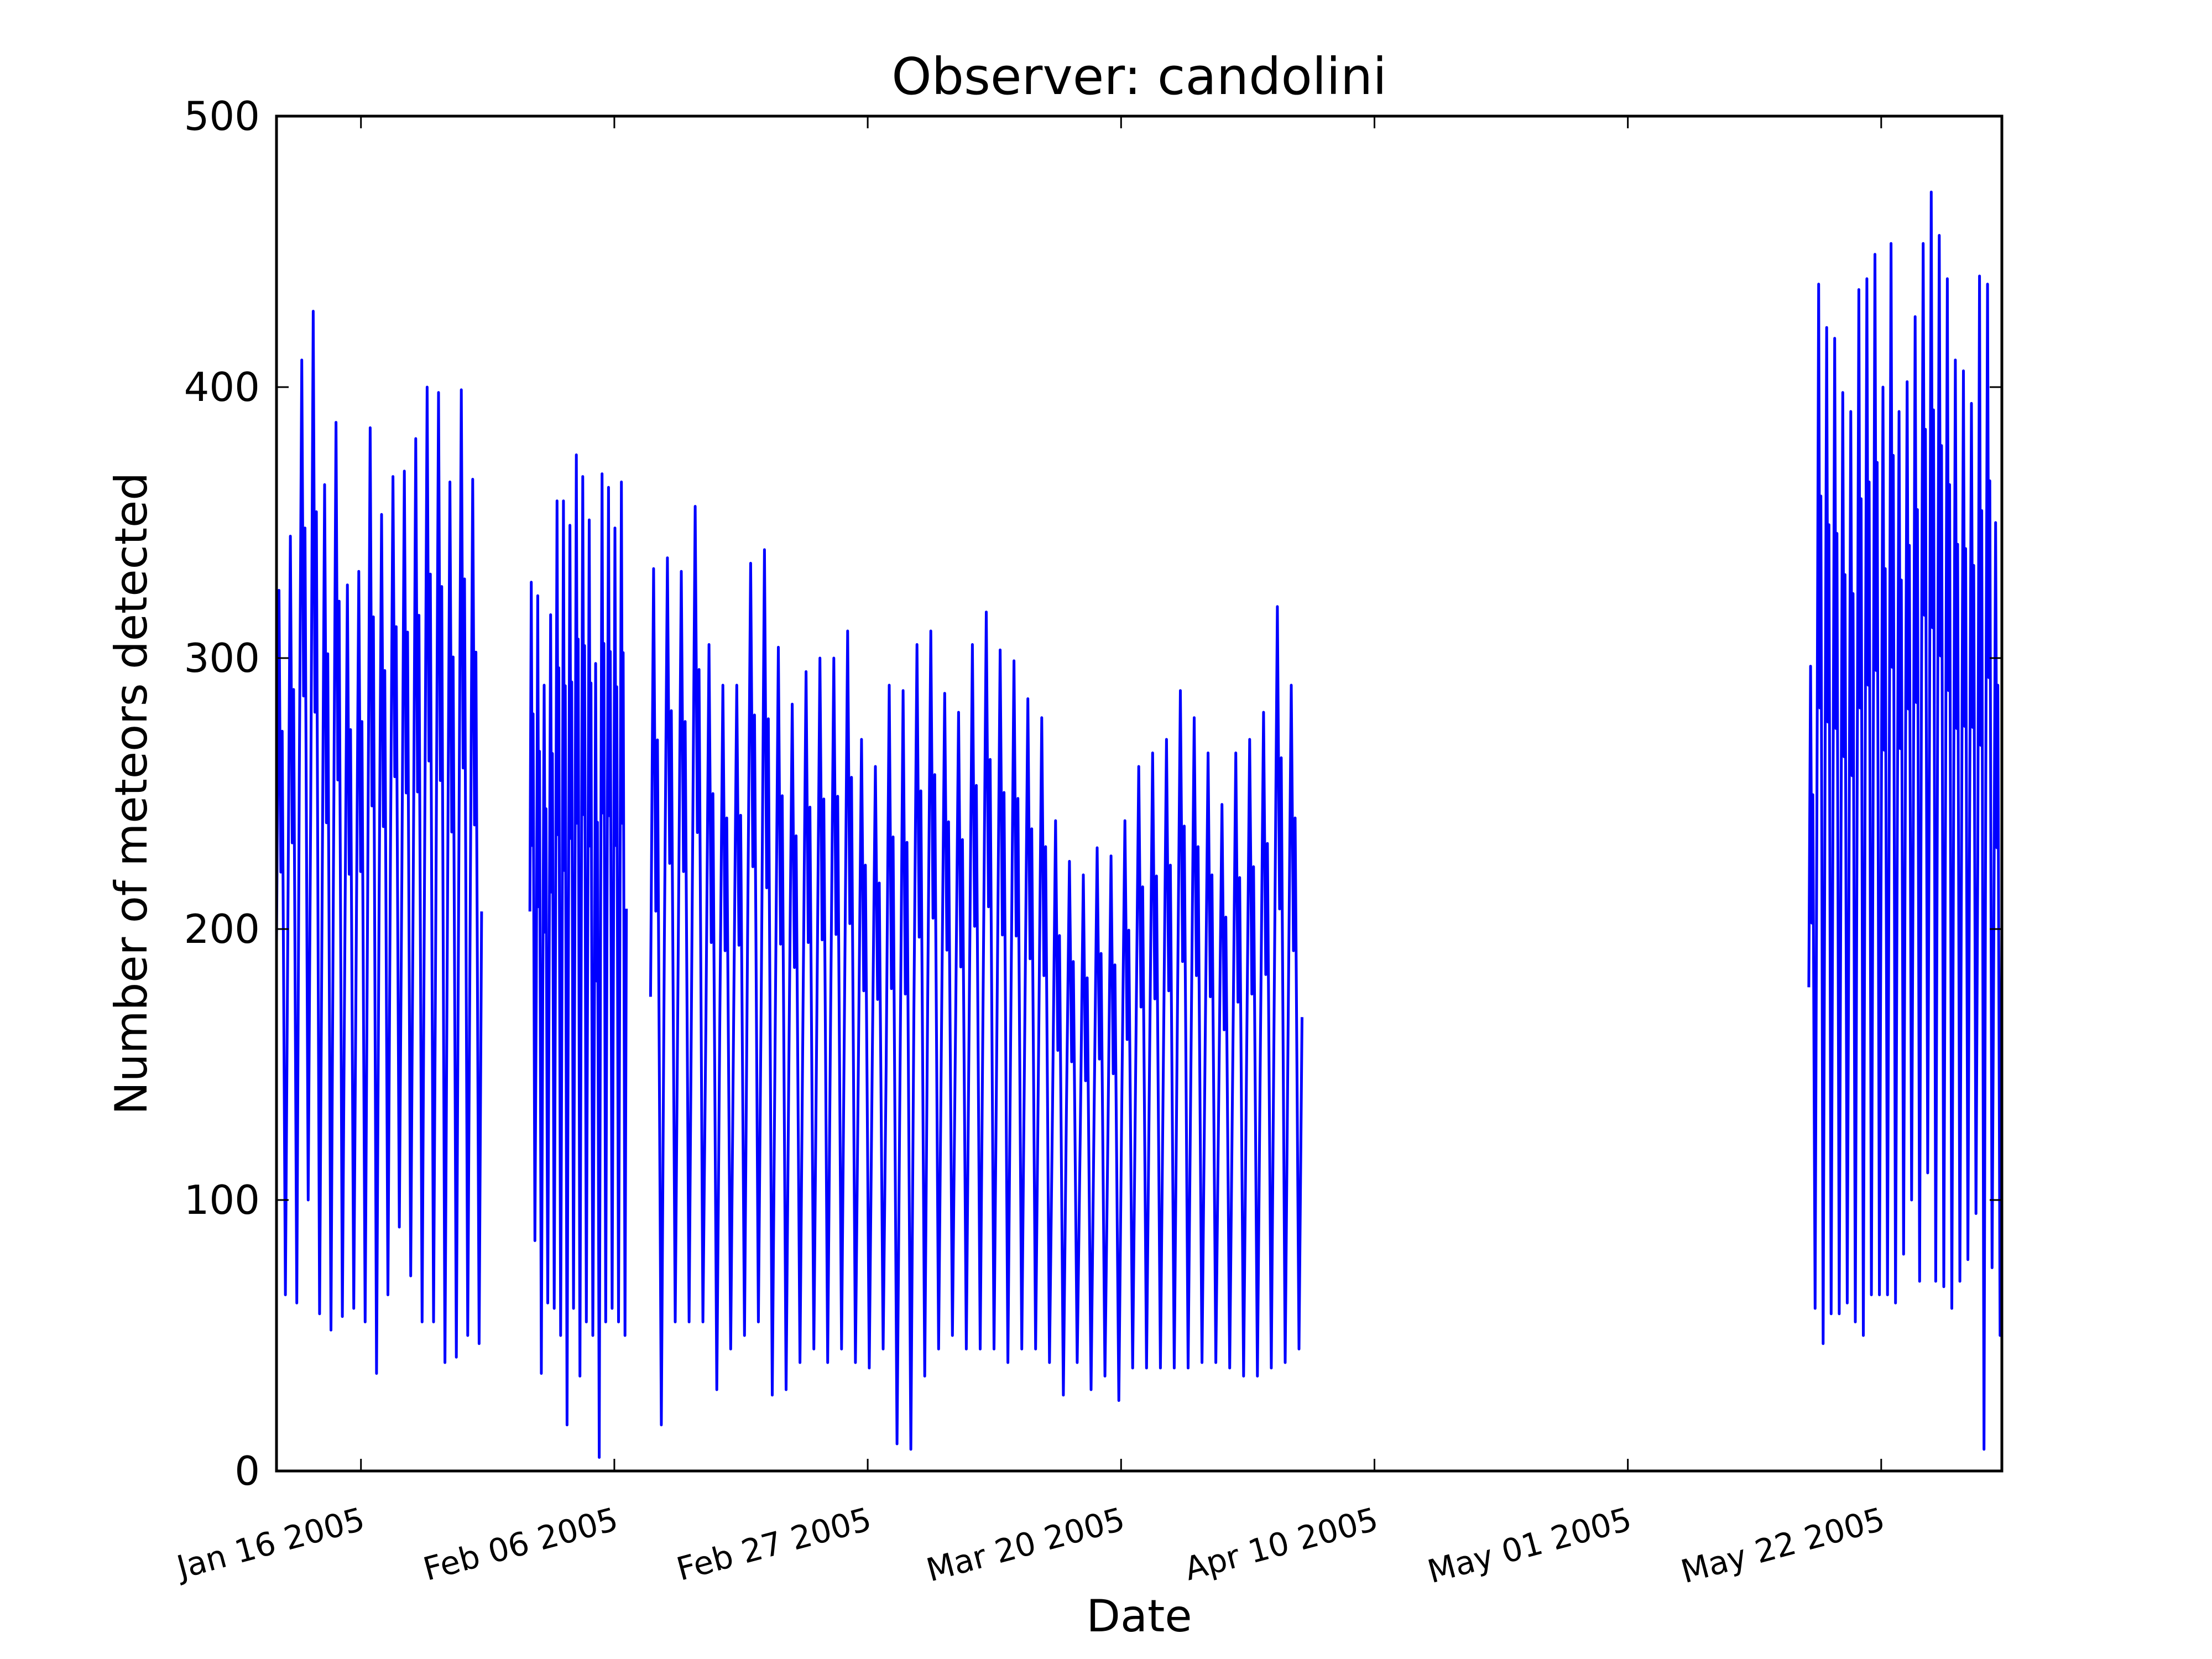 Image resolution: width=2212 pixels, height=1659 pixels. I want to click on y-tick-label: 500, so click(222, 116).